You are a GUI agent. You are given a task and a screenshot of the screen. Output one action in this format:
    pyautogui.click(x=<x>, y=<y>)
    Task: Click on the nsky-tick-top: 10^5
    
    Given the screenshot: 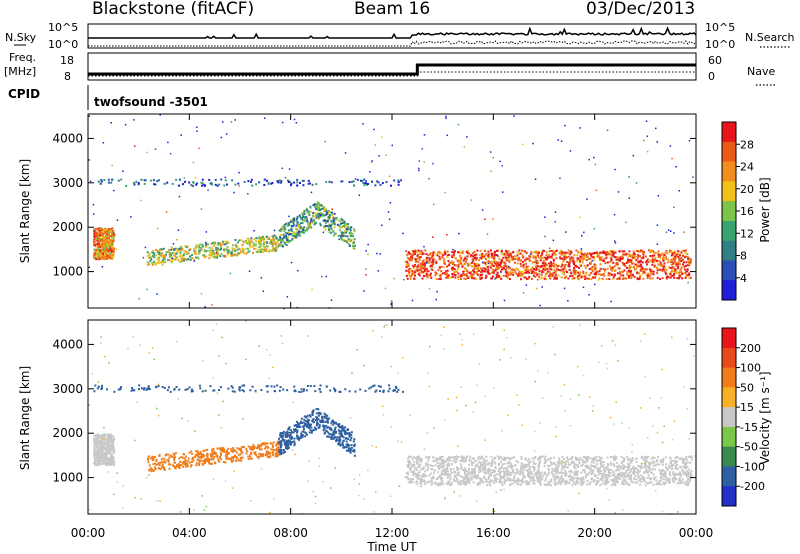 What is the action you would take?
    pyautogui.click(x=63, y=27)
    